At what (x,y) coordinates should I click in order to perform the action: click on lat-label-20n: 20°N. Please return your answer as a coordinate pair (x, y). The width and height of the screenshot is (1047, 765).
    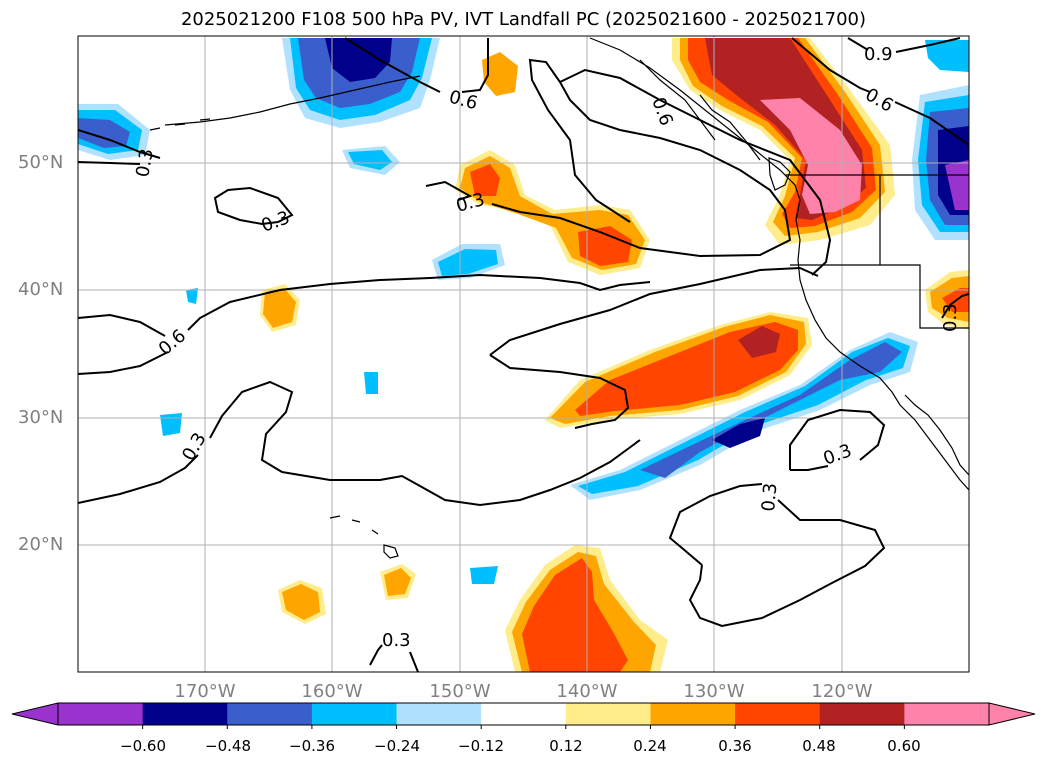
    Looking at the image, I should click on (41, 544).